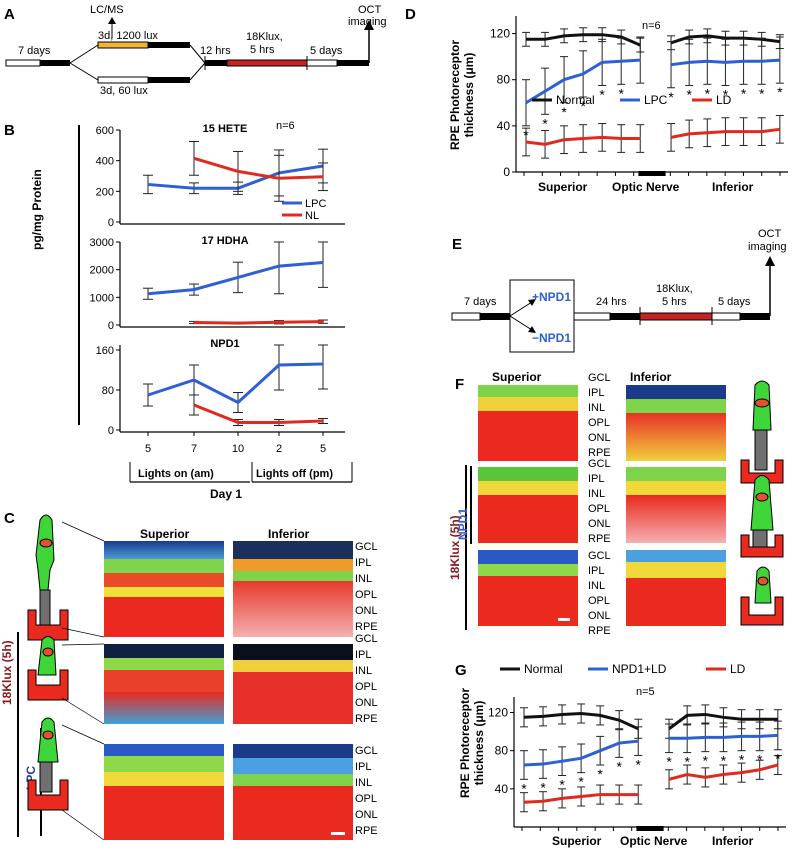  I want to click on f-inferior-label: Inferior, so click(651, 377).